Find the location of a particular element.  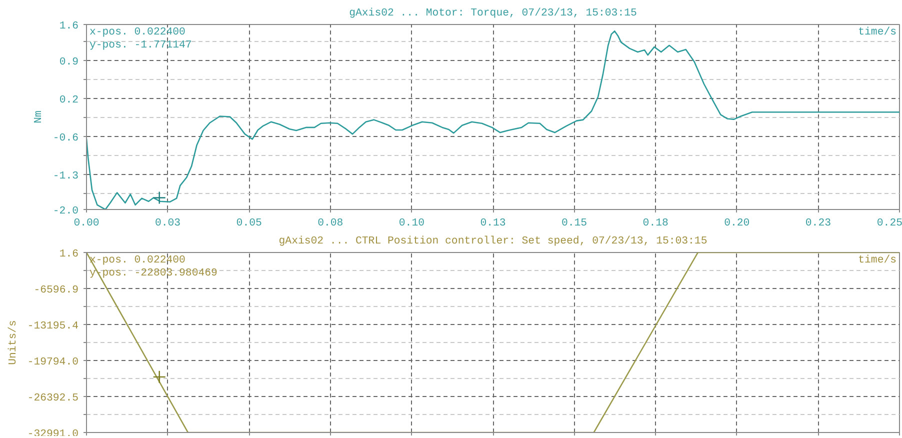

y-axis-title: Units/s is located at coordinates (13, 342).